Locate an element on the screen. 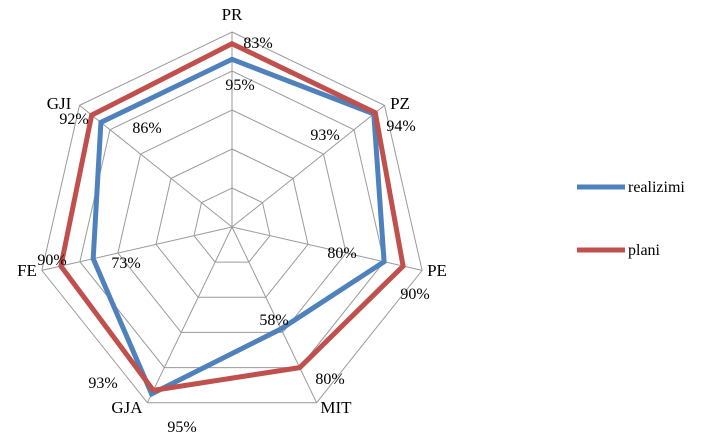 The height and width of the screenshot is (435, 709). spoke-pz is located at coordinates (308, 166).